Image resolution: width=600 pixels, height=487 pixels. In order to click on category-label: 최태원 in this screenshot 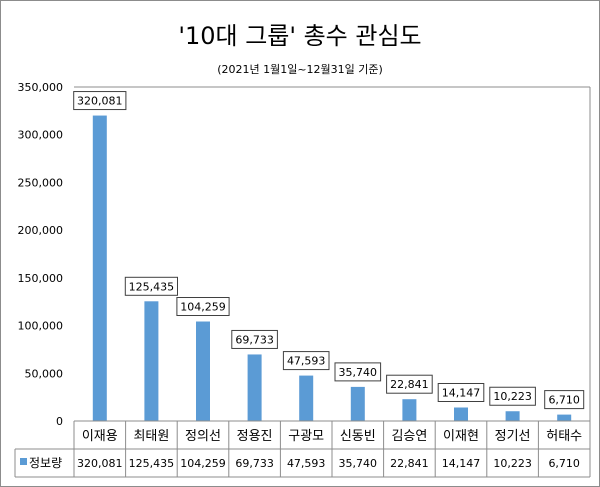, I will do `click(151, 436)`.